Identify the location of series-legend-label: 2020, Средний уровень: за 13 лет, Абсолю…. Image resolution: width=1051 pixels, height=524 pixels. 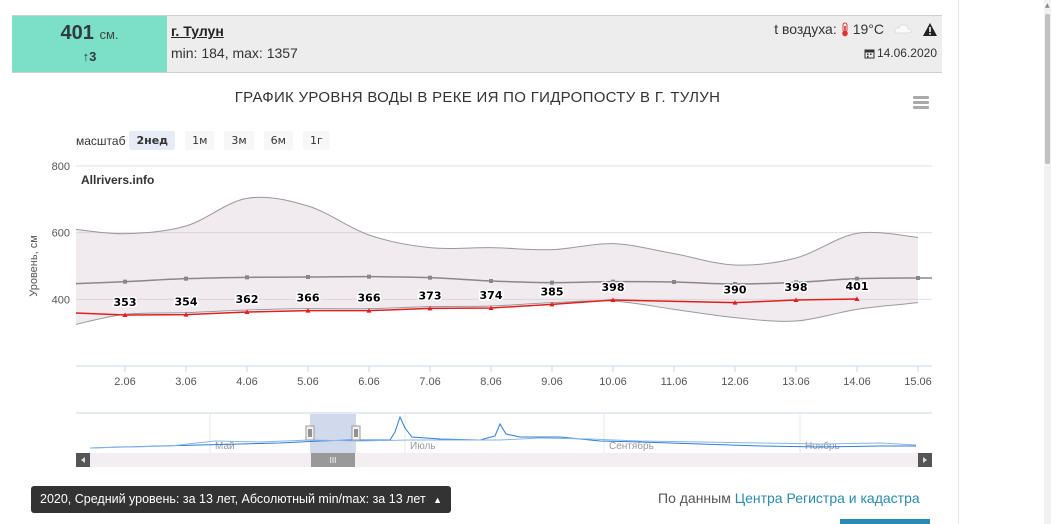
(233, 499).